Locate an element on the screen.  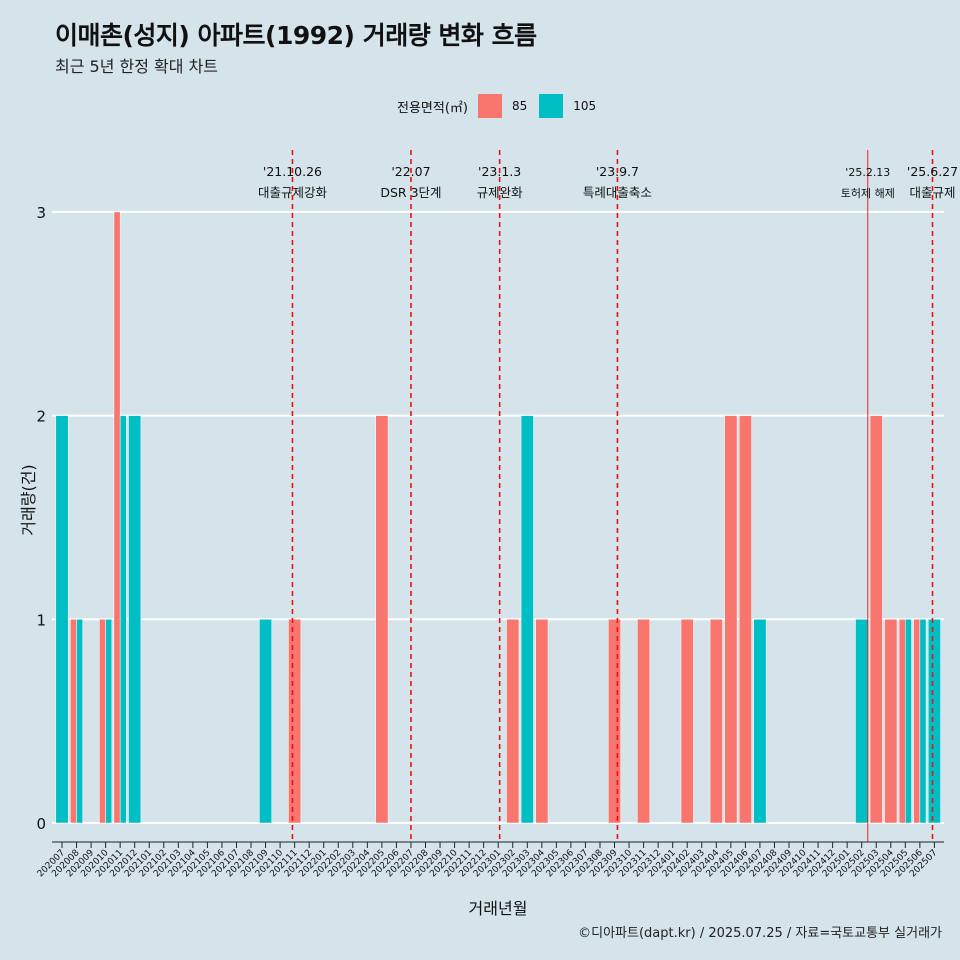
event-name-label: 특례대출축소 is located at coordinates (617, 192).